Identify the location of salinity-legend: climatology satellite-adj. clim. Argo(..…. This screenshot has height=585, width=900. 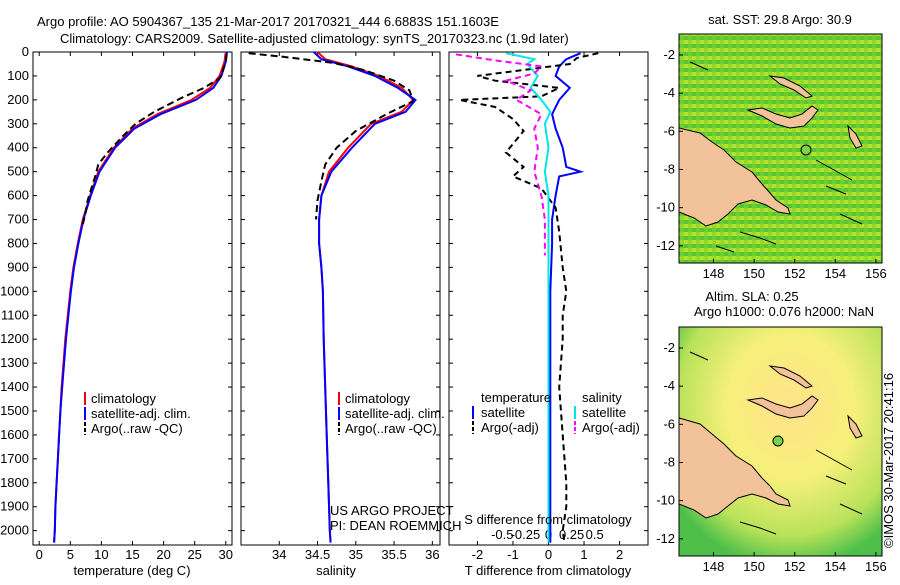
(391, 413).